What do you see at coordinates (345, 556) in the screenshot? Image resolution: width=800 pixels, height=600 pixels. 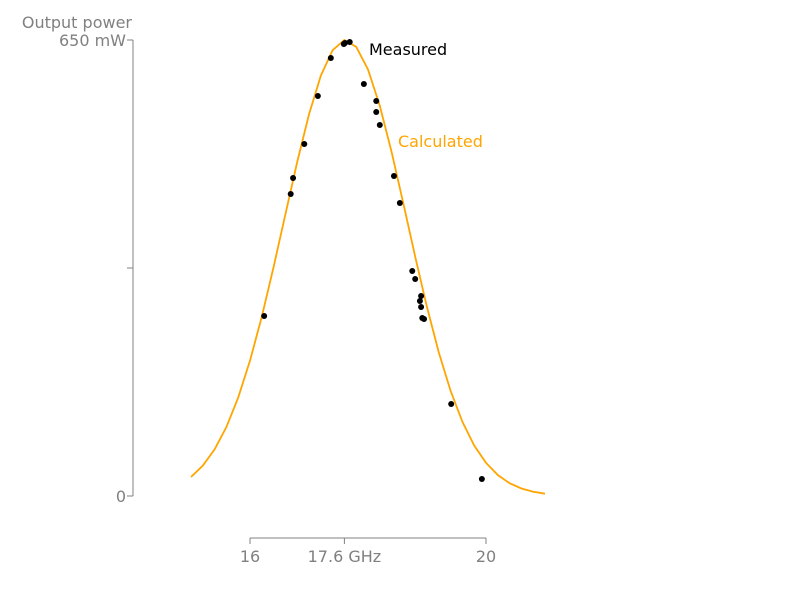 I see `x-tick-label: 17.6 GHz` at bounding box center [345, 556].